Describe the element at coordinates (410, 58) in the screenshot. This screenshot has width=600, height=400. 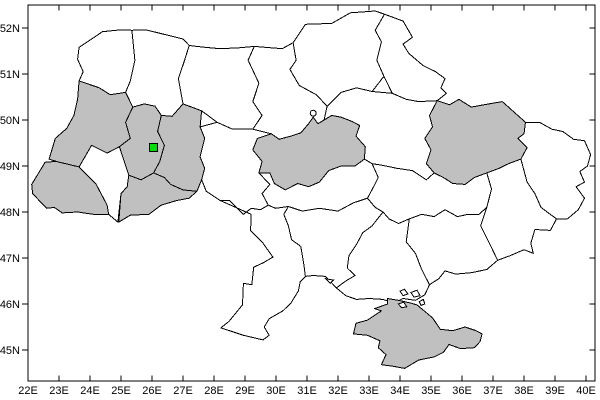
I see `region-sumy` at that location.